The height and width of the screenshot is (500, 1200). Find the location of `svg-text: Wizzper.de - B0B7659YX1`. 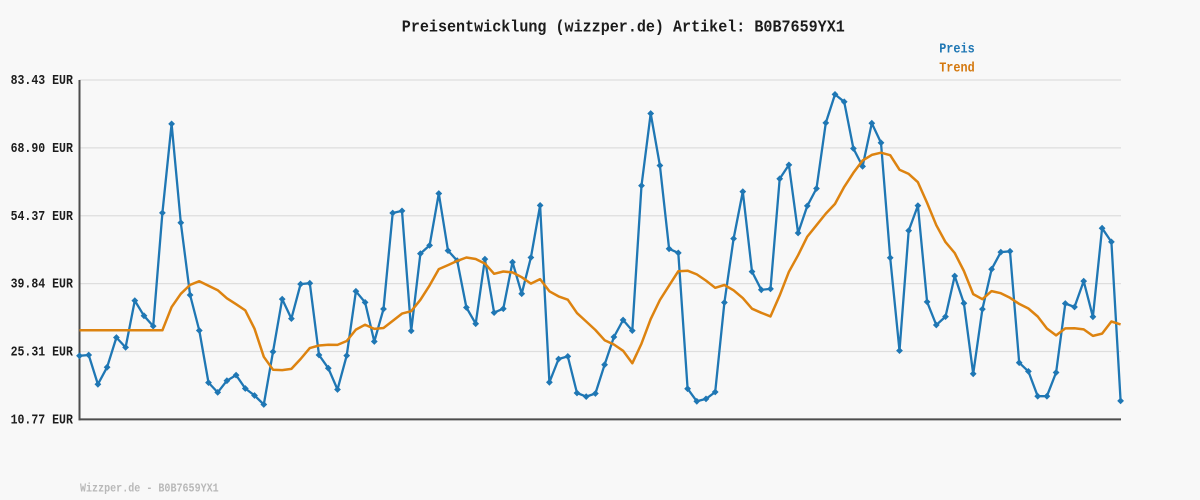

svg-text: Wizzper.de - B0B7659YX1 is located at coordinates (149, 488).